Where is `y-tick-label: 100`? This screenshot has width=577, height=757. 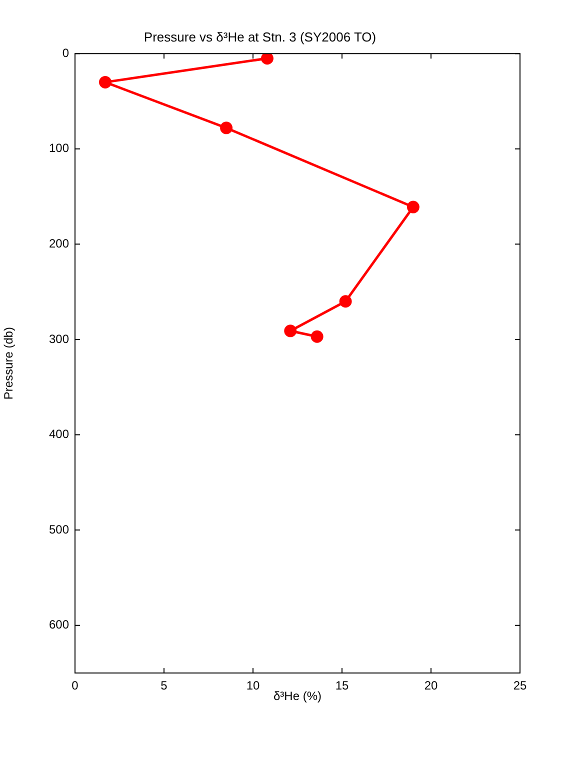
y-tick-label: 100 is located at coordinates (59, 148).